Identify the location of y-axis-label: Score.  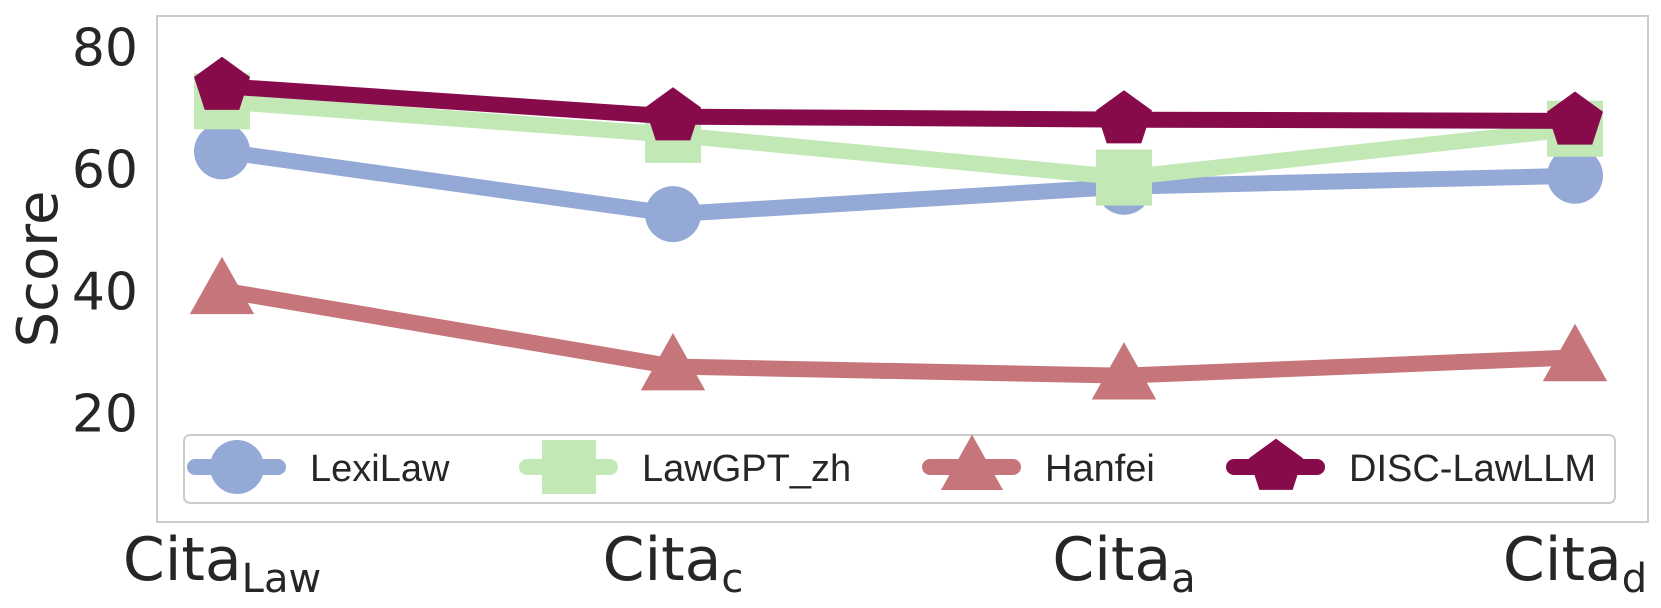
(38, 269).